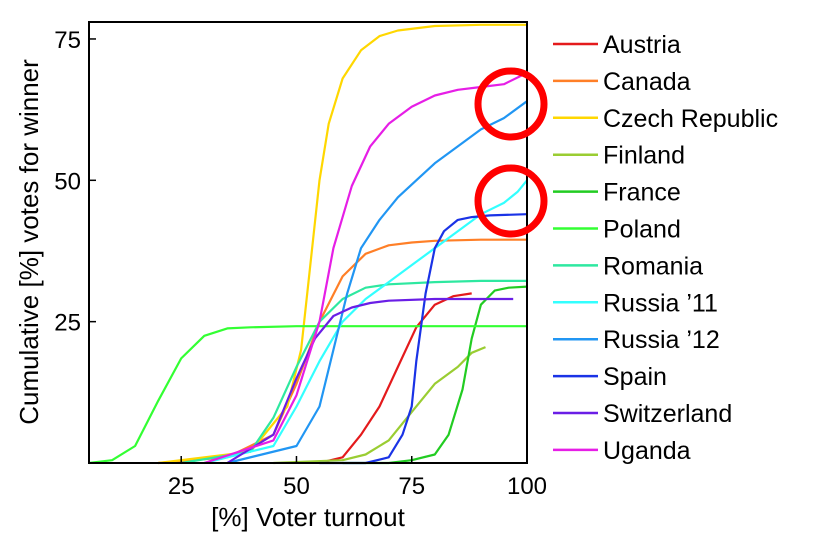 The width and height of the screenshot is (839, 546). I want to click on x-tick-label: 50, so click(296, 486).